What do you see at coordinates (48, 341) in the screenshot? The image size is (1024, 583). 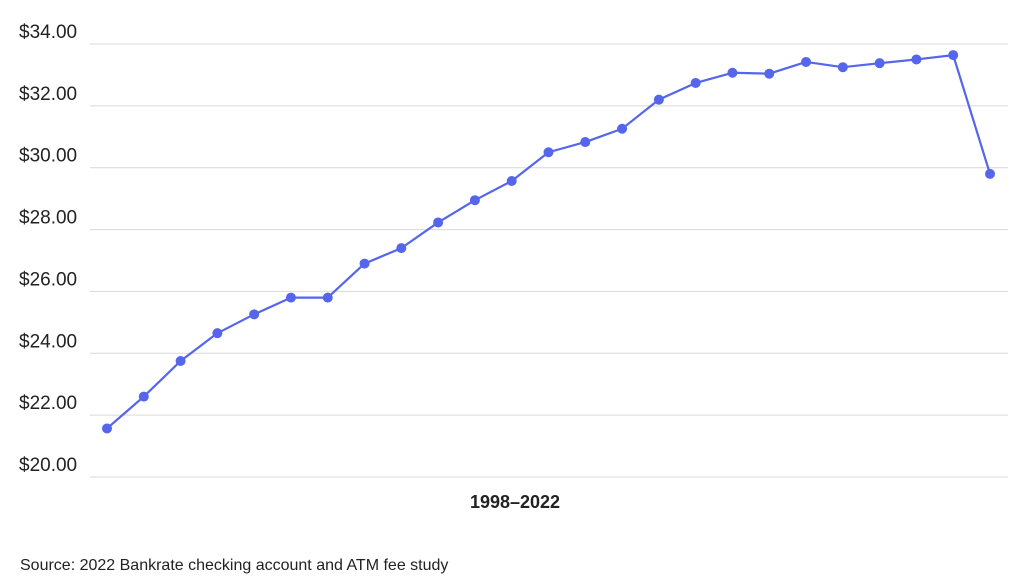 I see `y-tick-label: $24.00` at bounding box center [48, 341].